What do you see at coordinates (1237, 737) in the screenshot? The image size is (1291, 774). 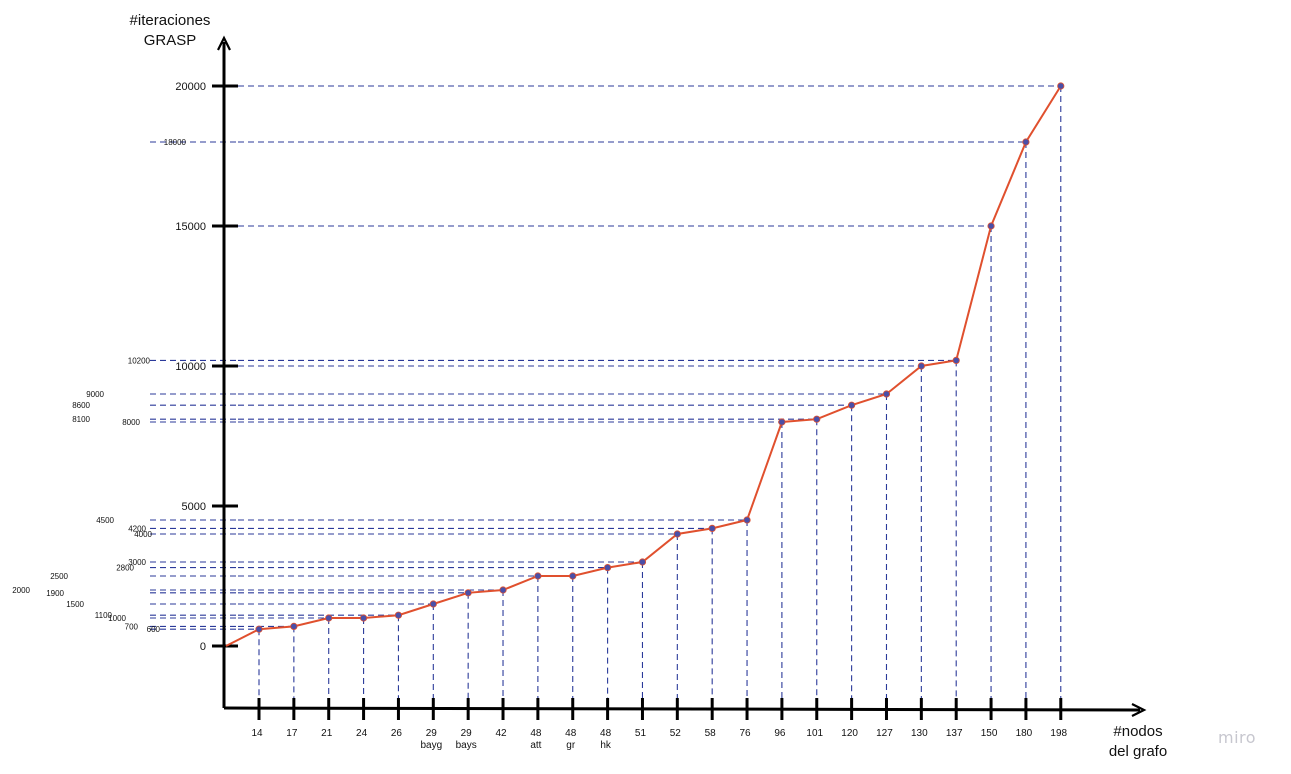 I see `miro-watermark: miro` at bounding box center [1237, 737].